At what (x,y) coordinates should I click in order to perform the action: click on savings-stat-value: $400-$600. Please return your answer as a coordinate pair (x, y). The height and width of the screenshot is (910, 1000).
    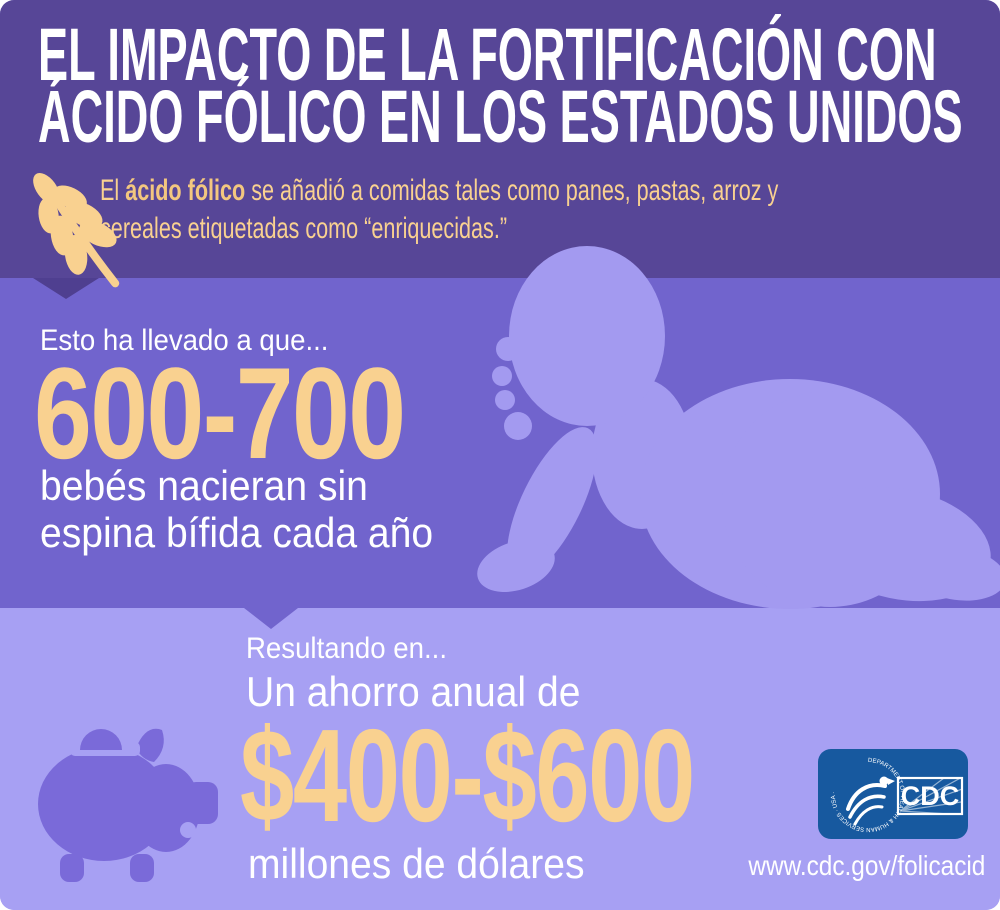
    Looking at the image, I should click on (467, 775).